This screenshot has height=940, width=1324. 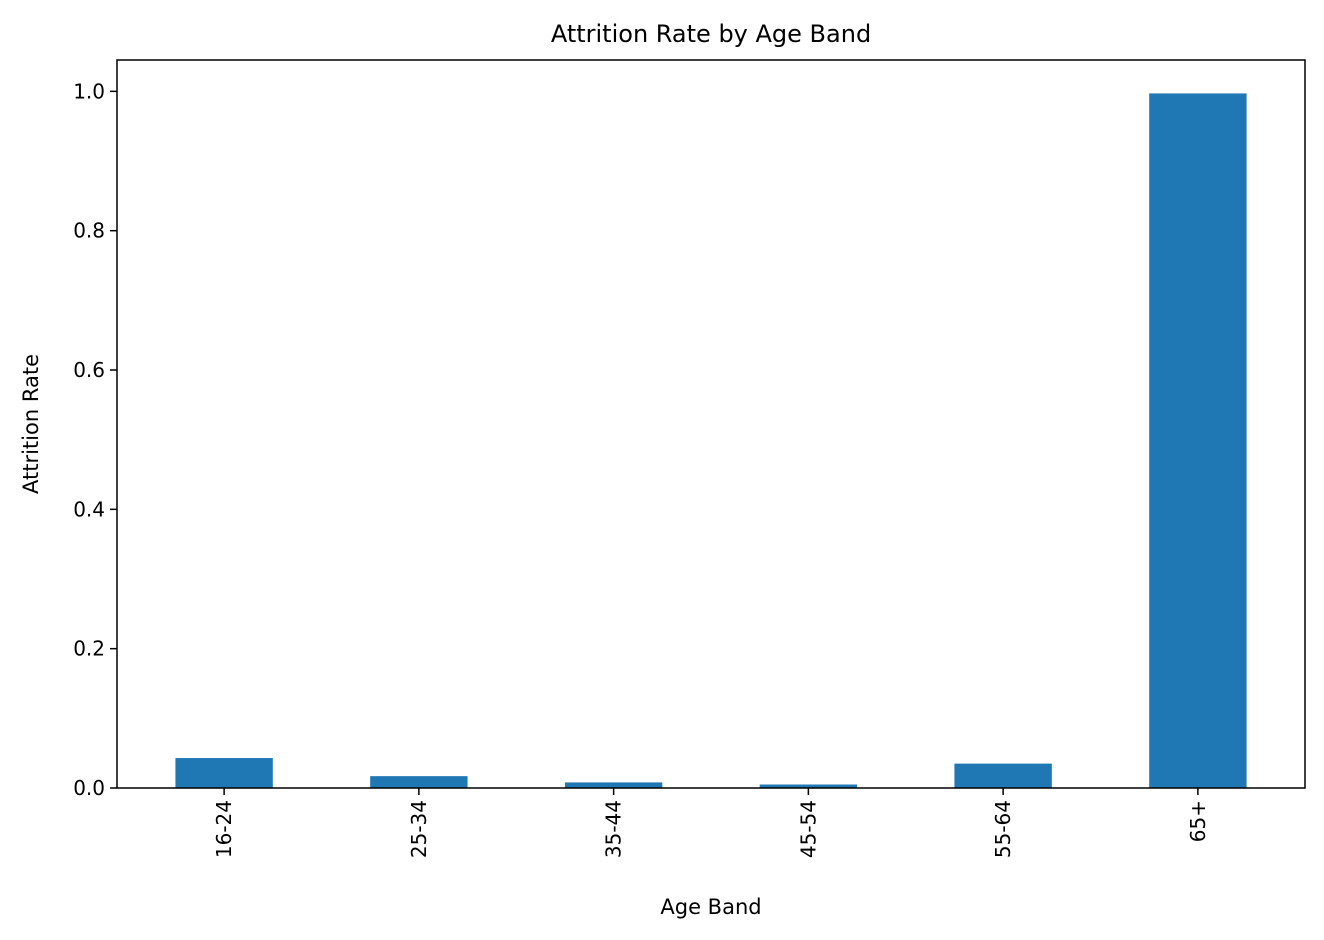 What do you see at coordinates (224, 829) in the screenshot?
I see `x-tick-label: 16-24` at bounding box center [224, 829].